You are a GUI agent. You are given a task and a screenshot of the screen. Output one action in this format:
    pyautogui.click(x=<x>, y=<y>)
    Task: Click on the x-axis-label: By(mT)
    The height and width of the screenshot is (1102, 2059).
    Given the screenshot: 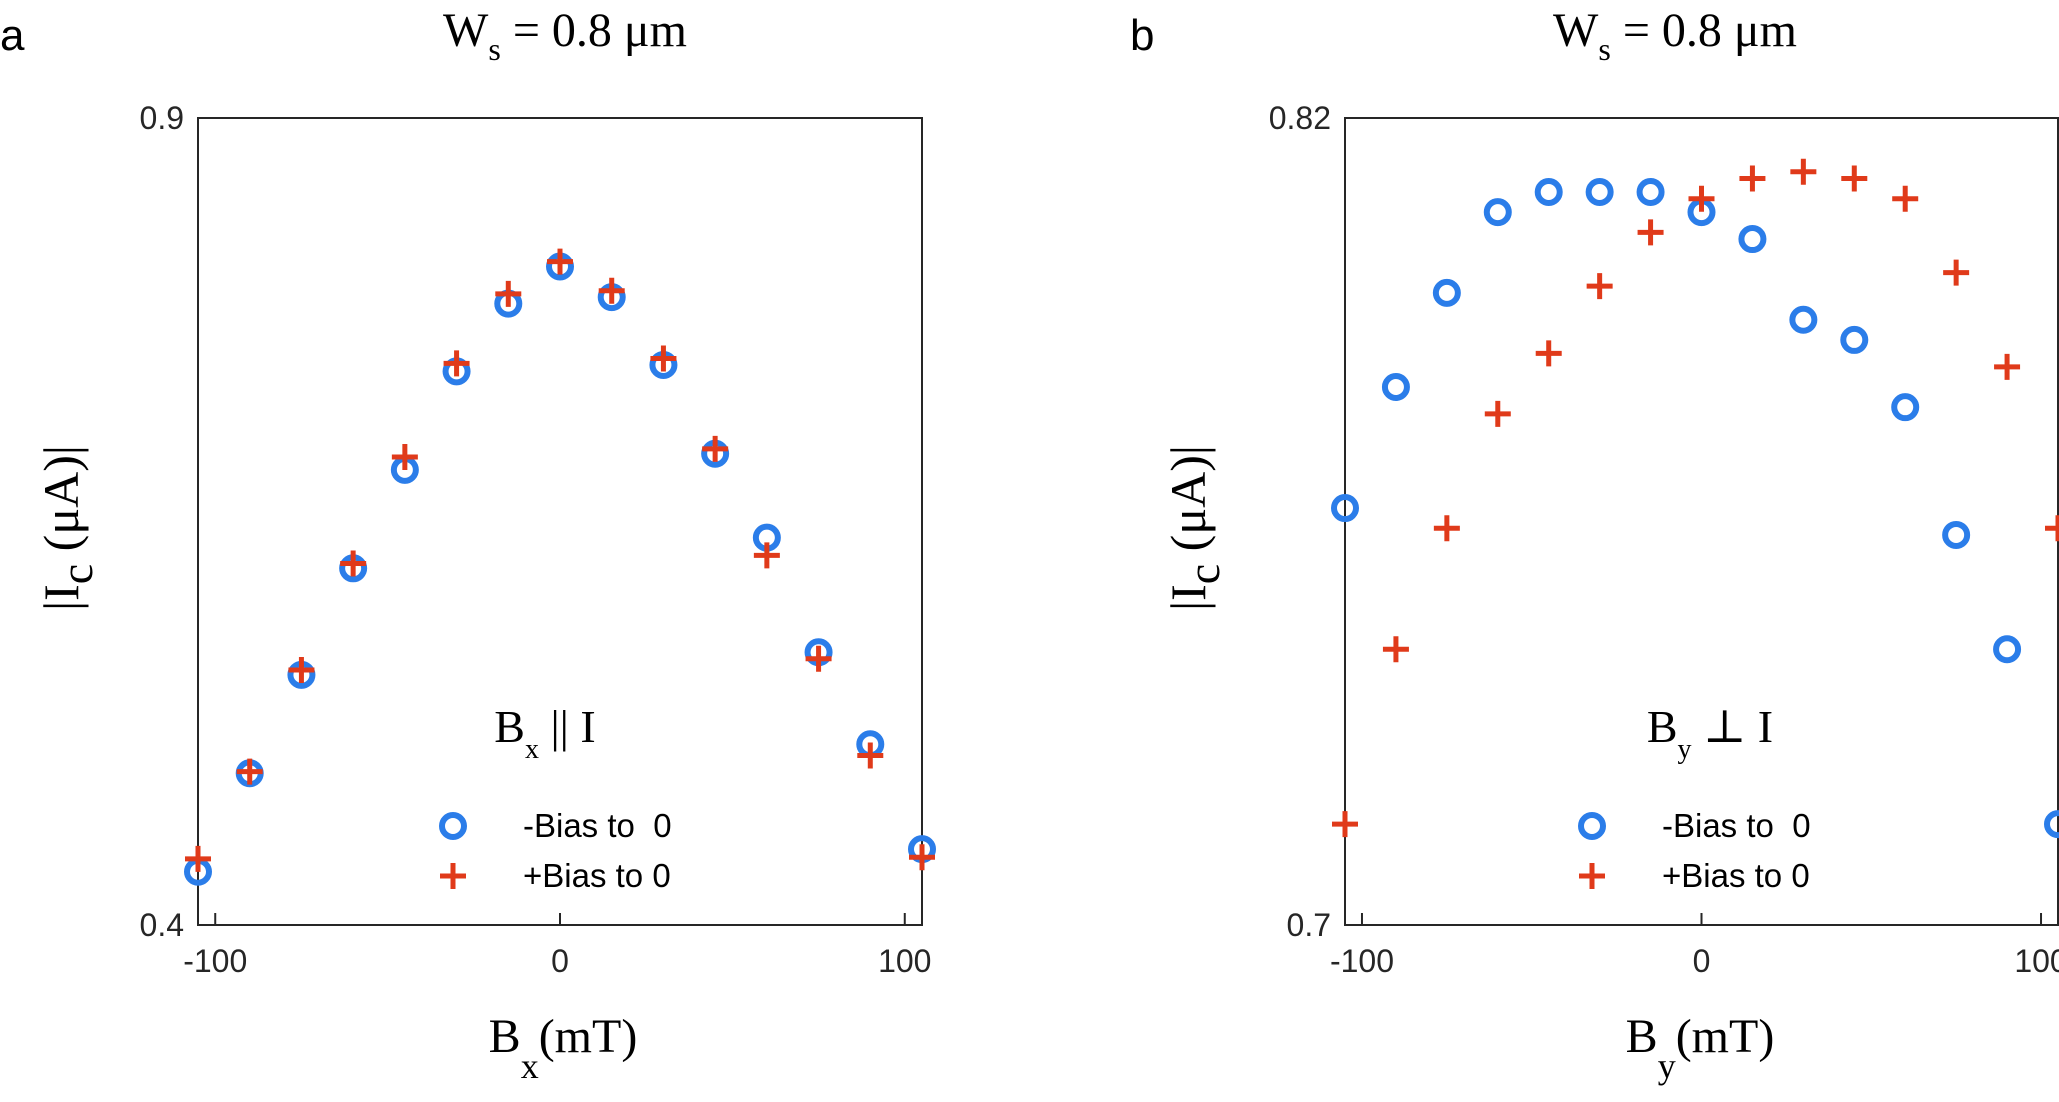 What is the action you would take?
    pyautogui.click(x=1700, y=1048)
    